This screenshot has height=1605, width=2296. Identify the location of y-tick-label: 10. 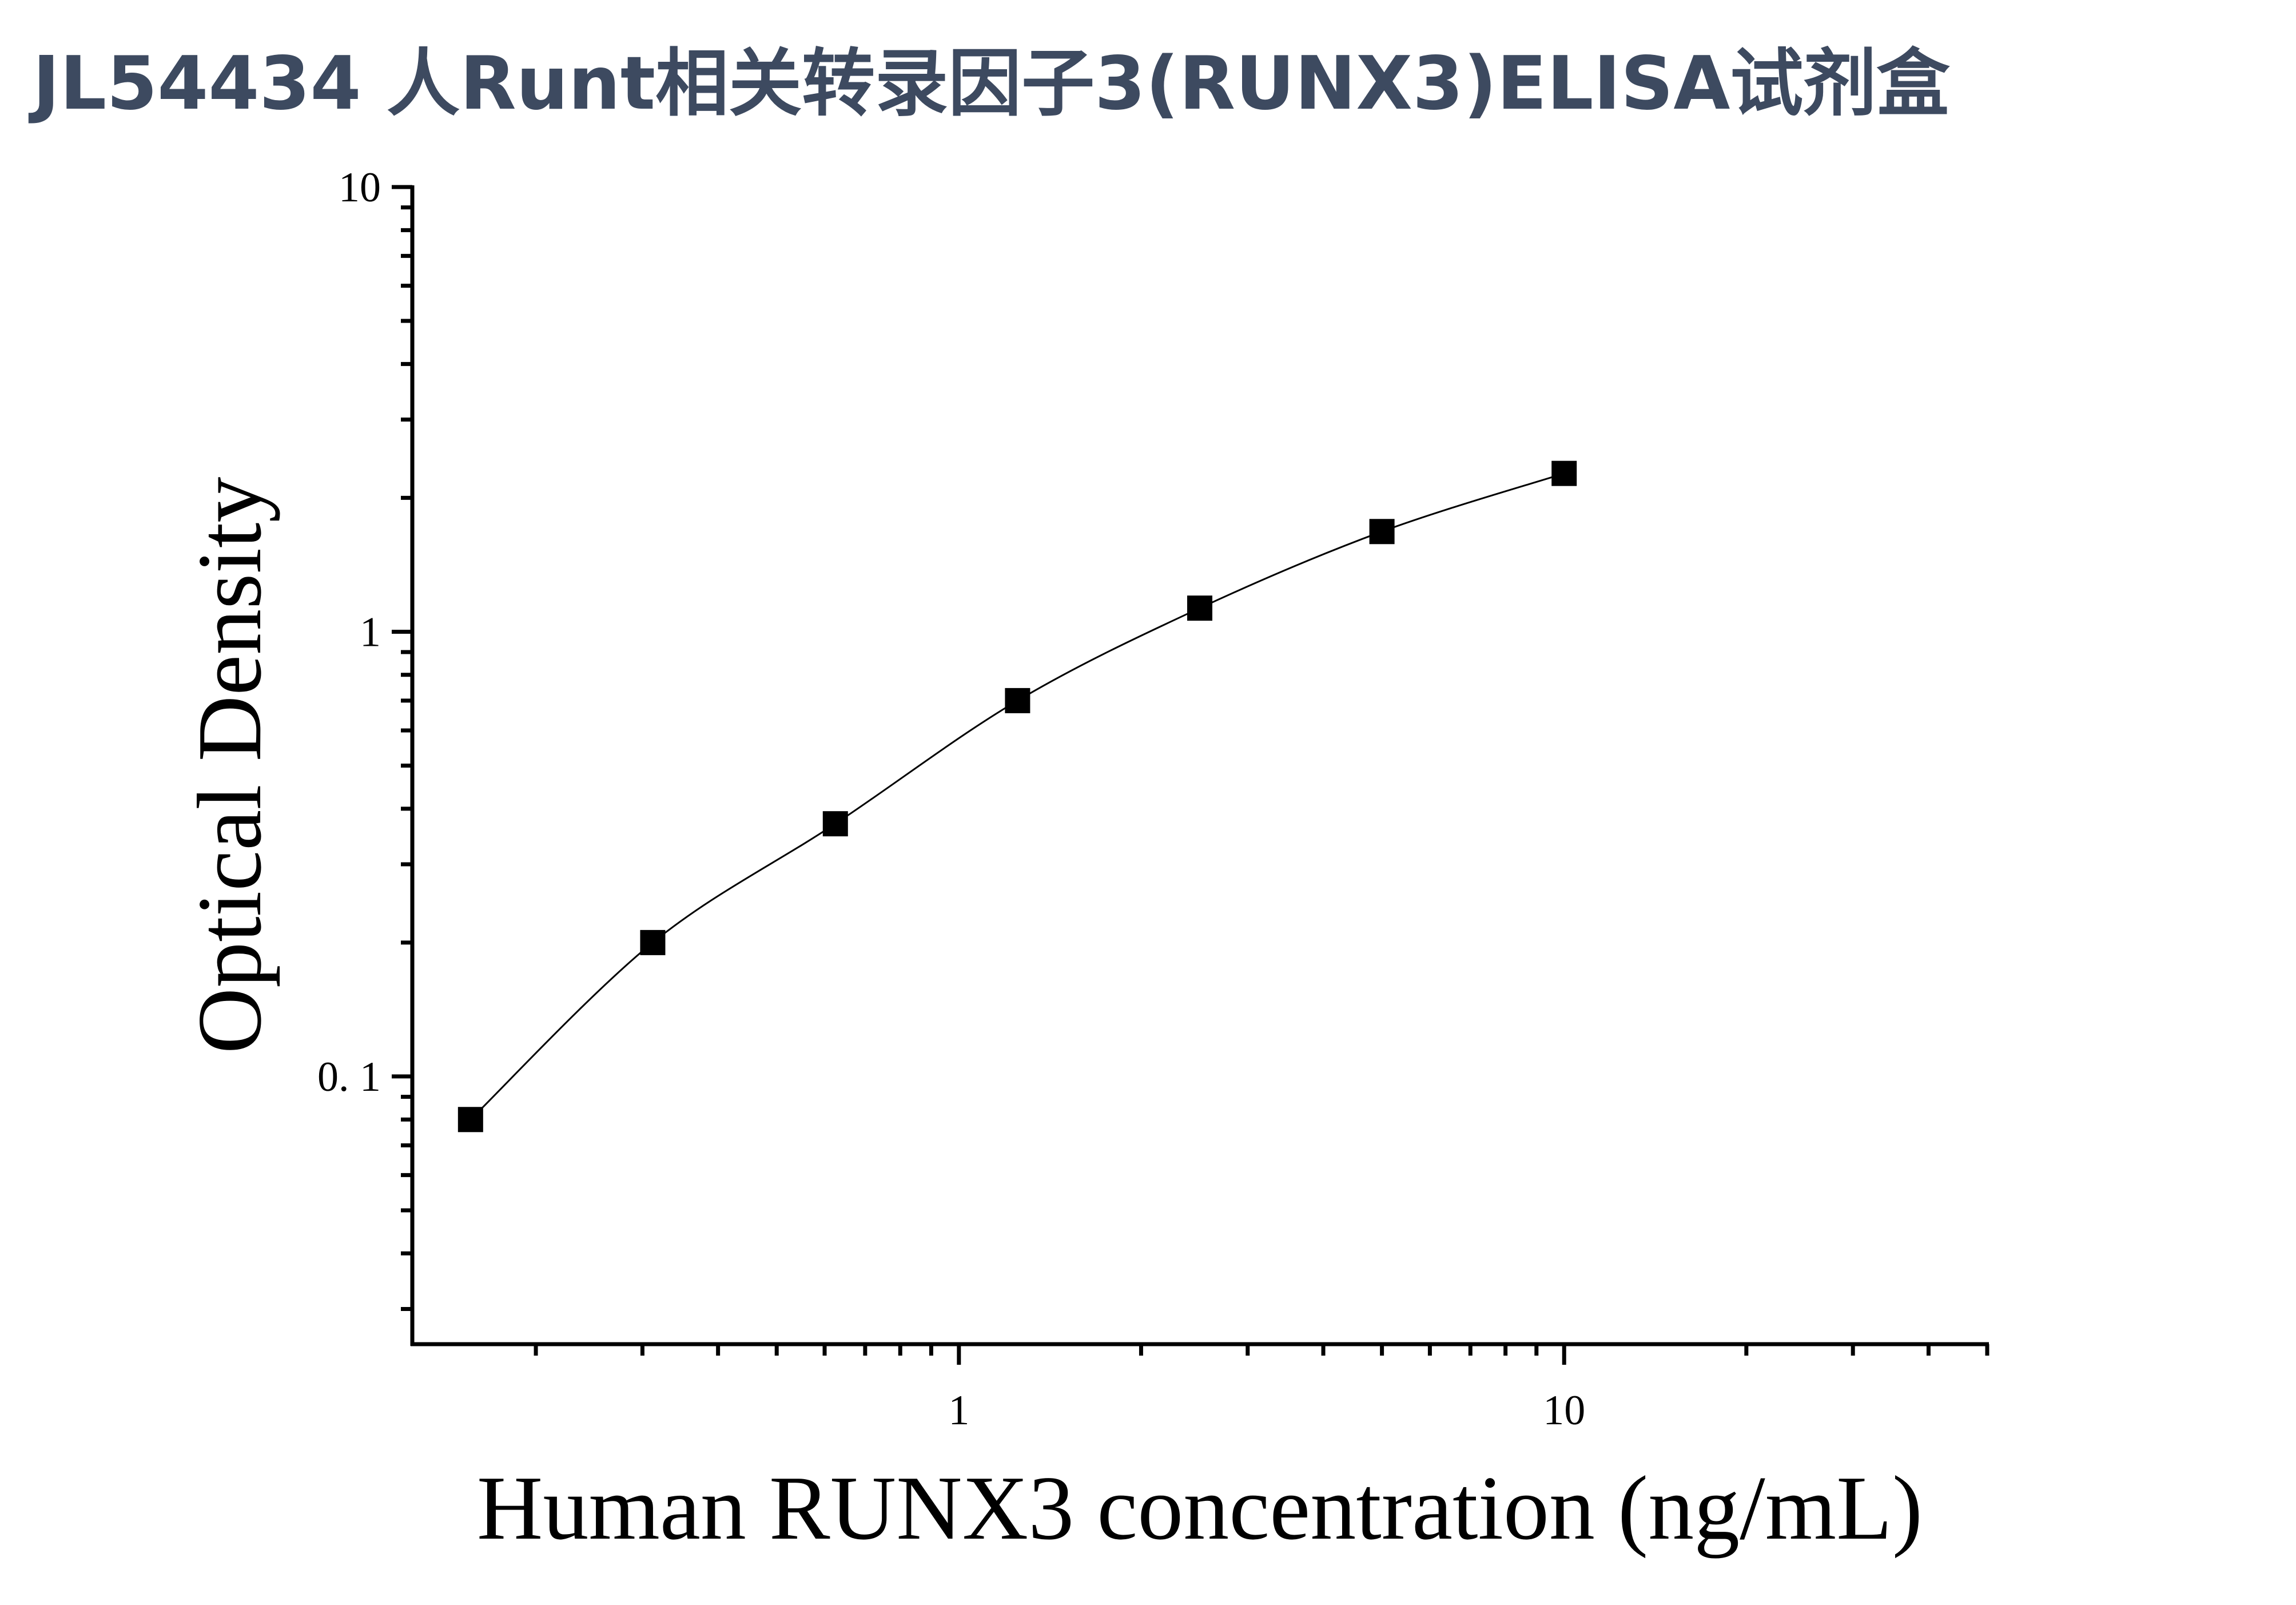
(360, 187).